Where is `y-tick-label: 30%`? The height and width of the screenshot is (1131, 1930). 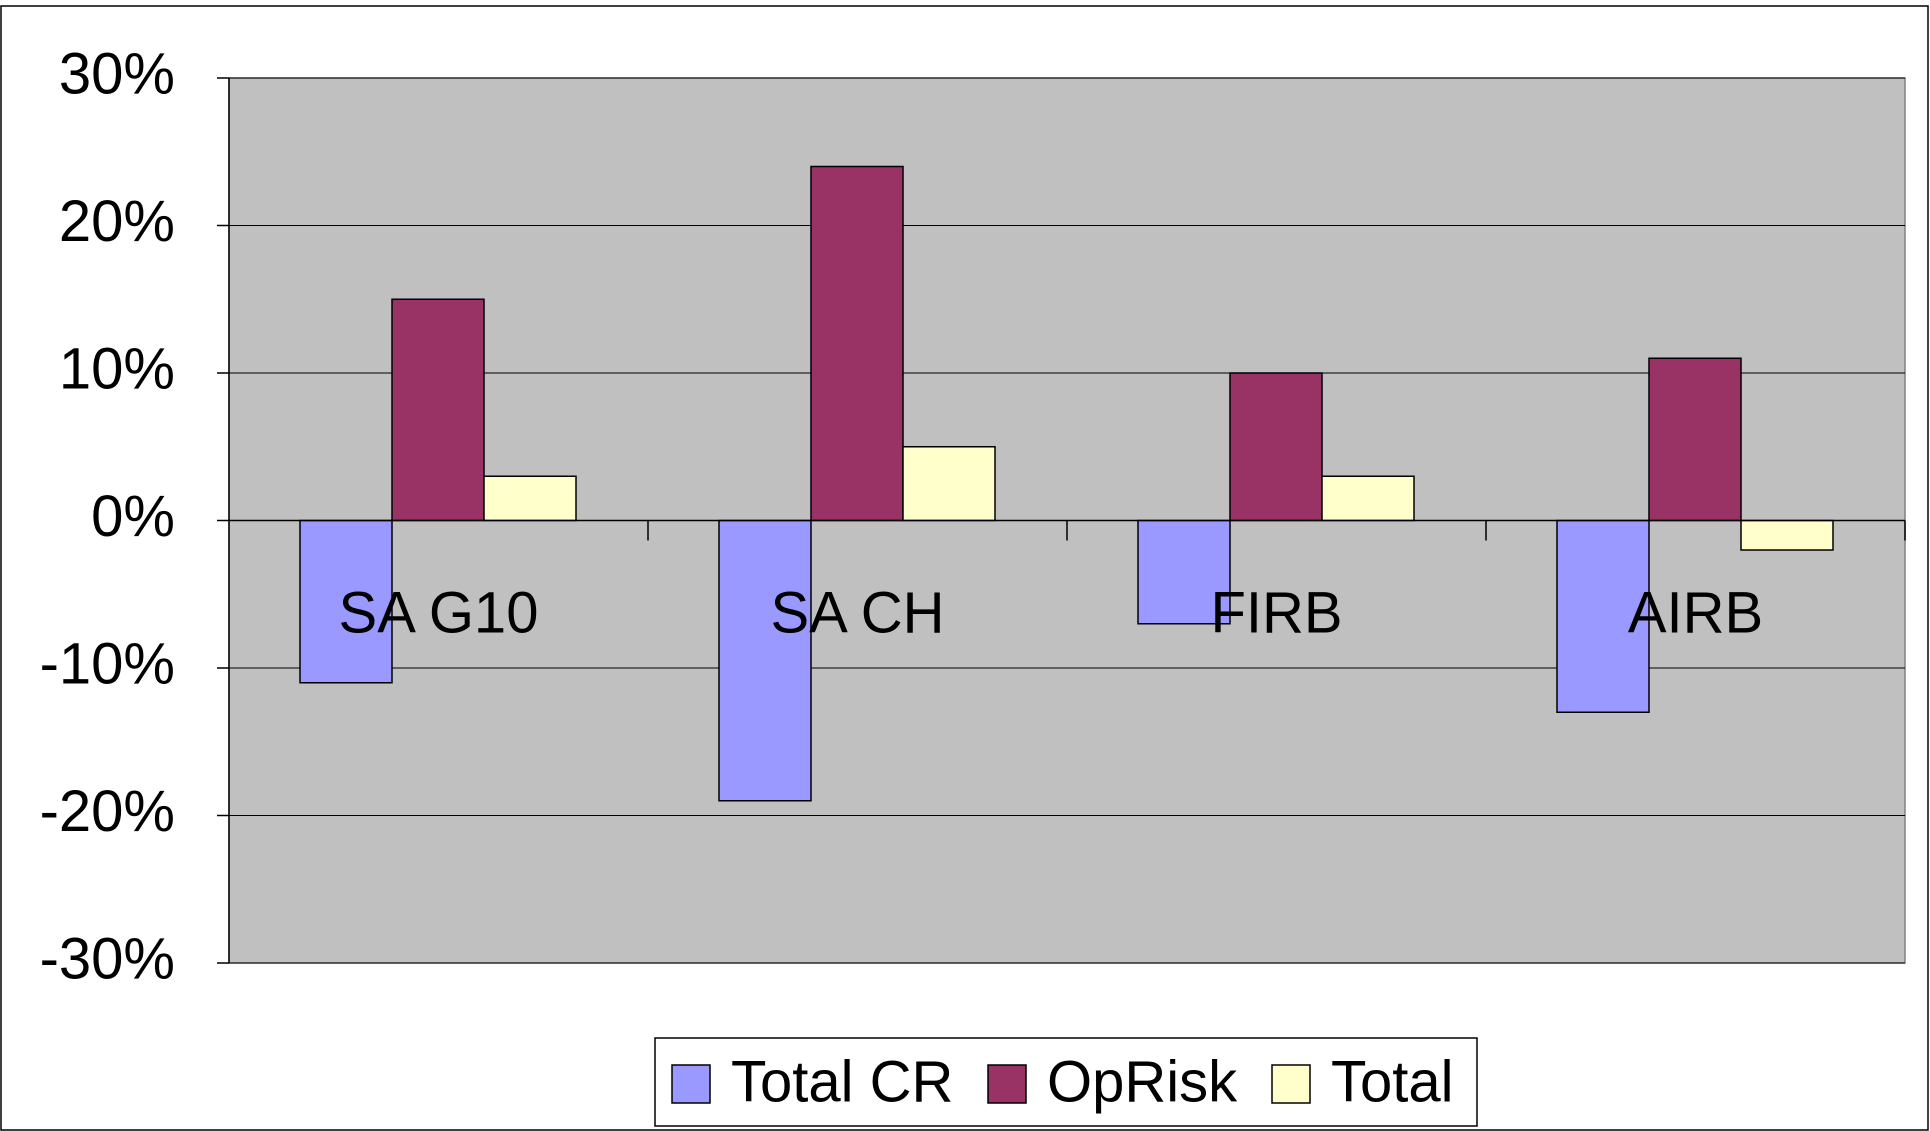 y-tick-label: 30% is located at coordinates (117, 73).